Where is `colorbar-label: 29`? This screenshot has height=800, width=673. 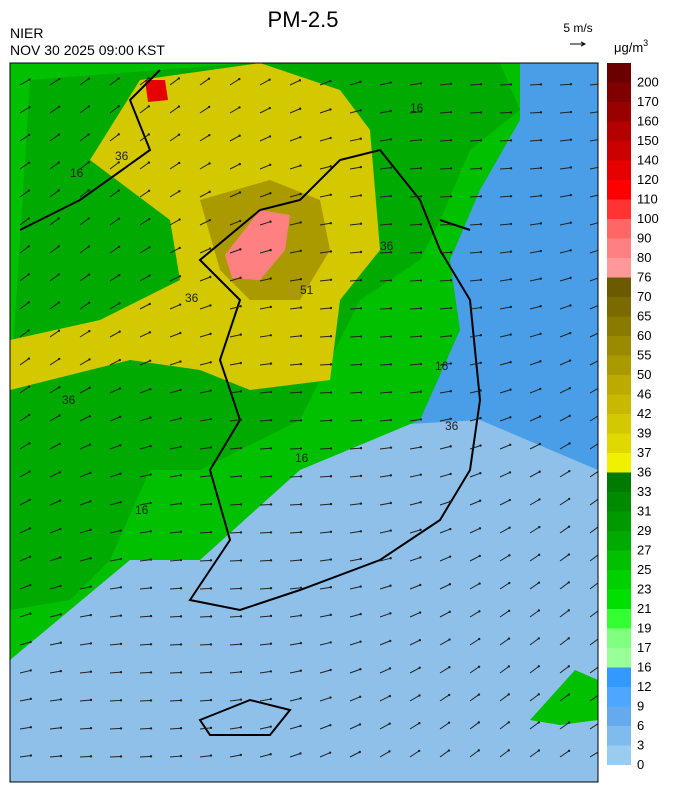
colorbar-label: 29 is located at coordinates (644, 530).